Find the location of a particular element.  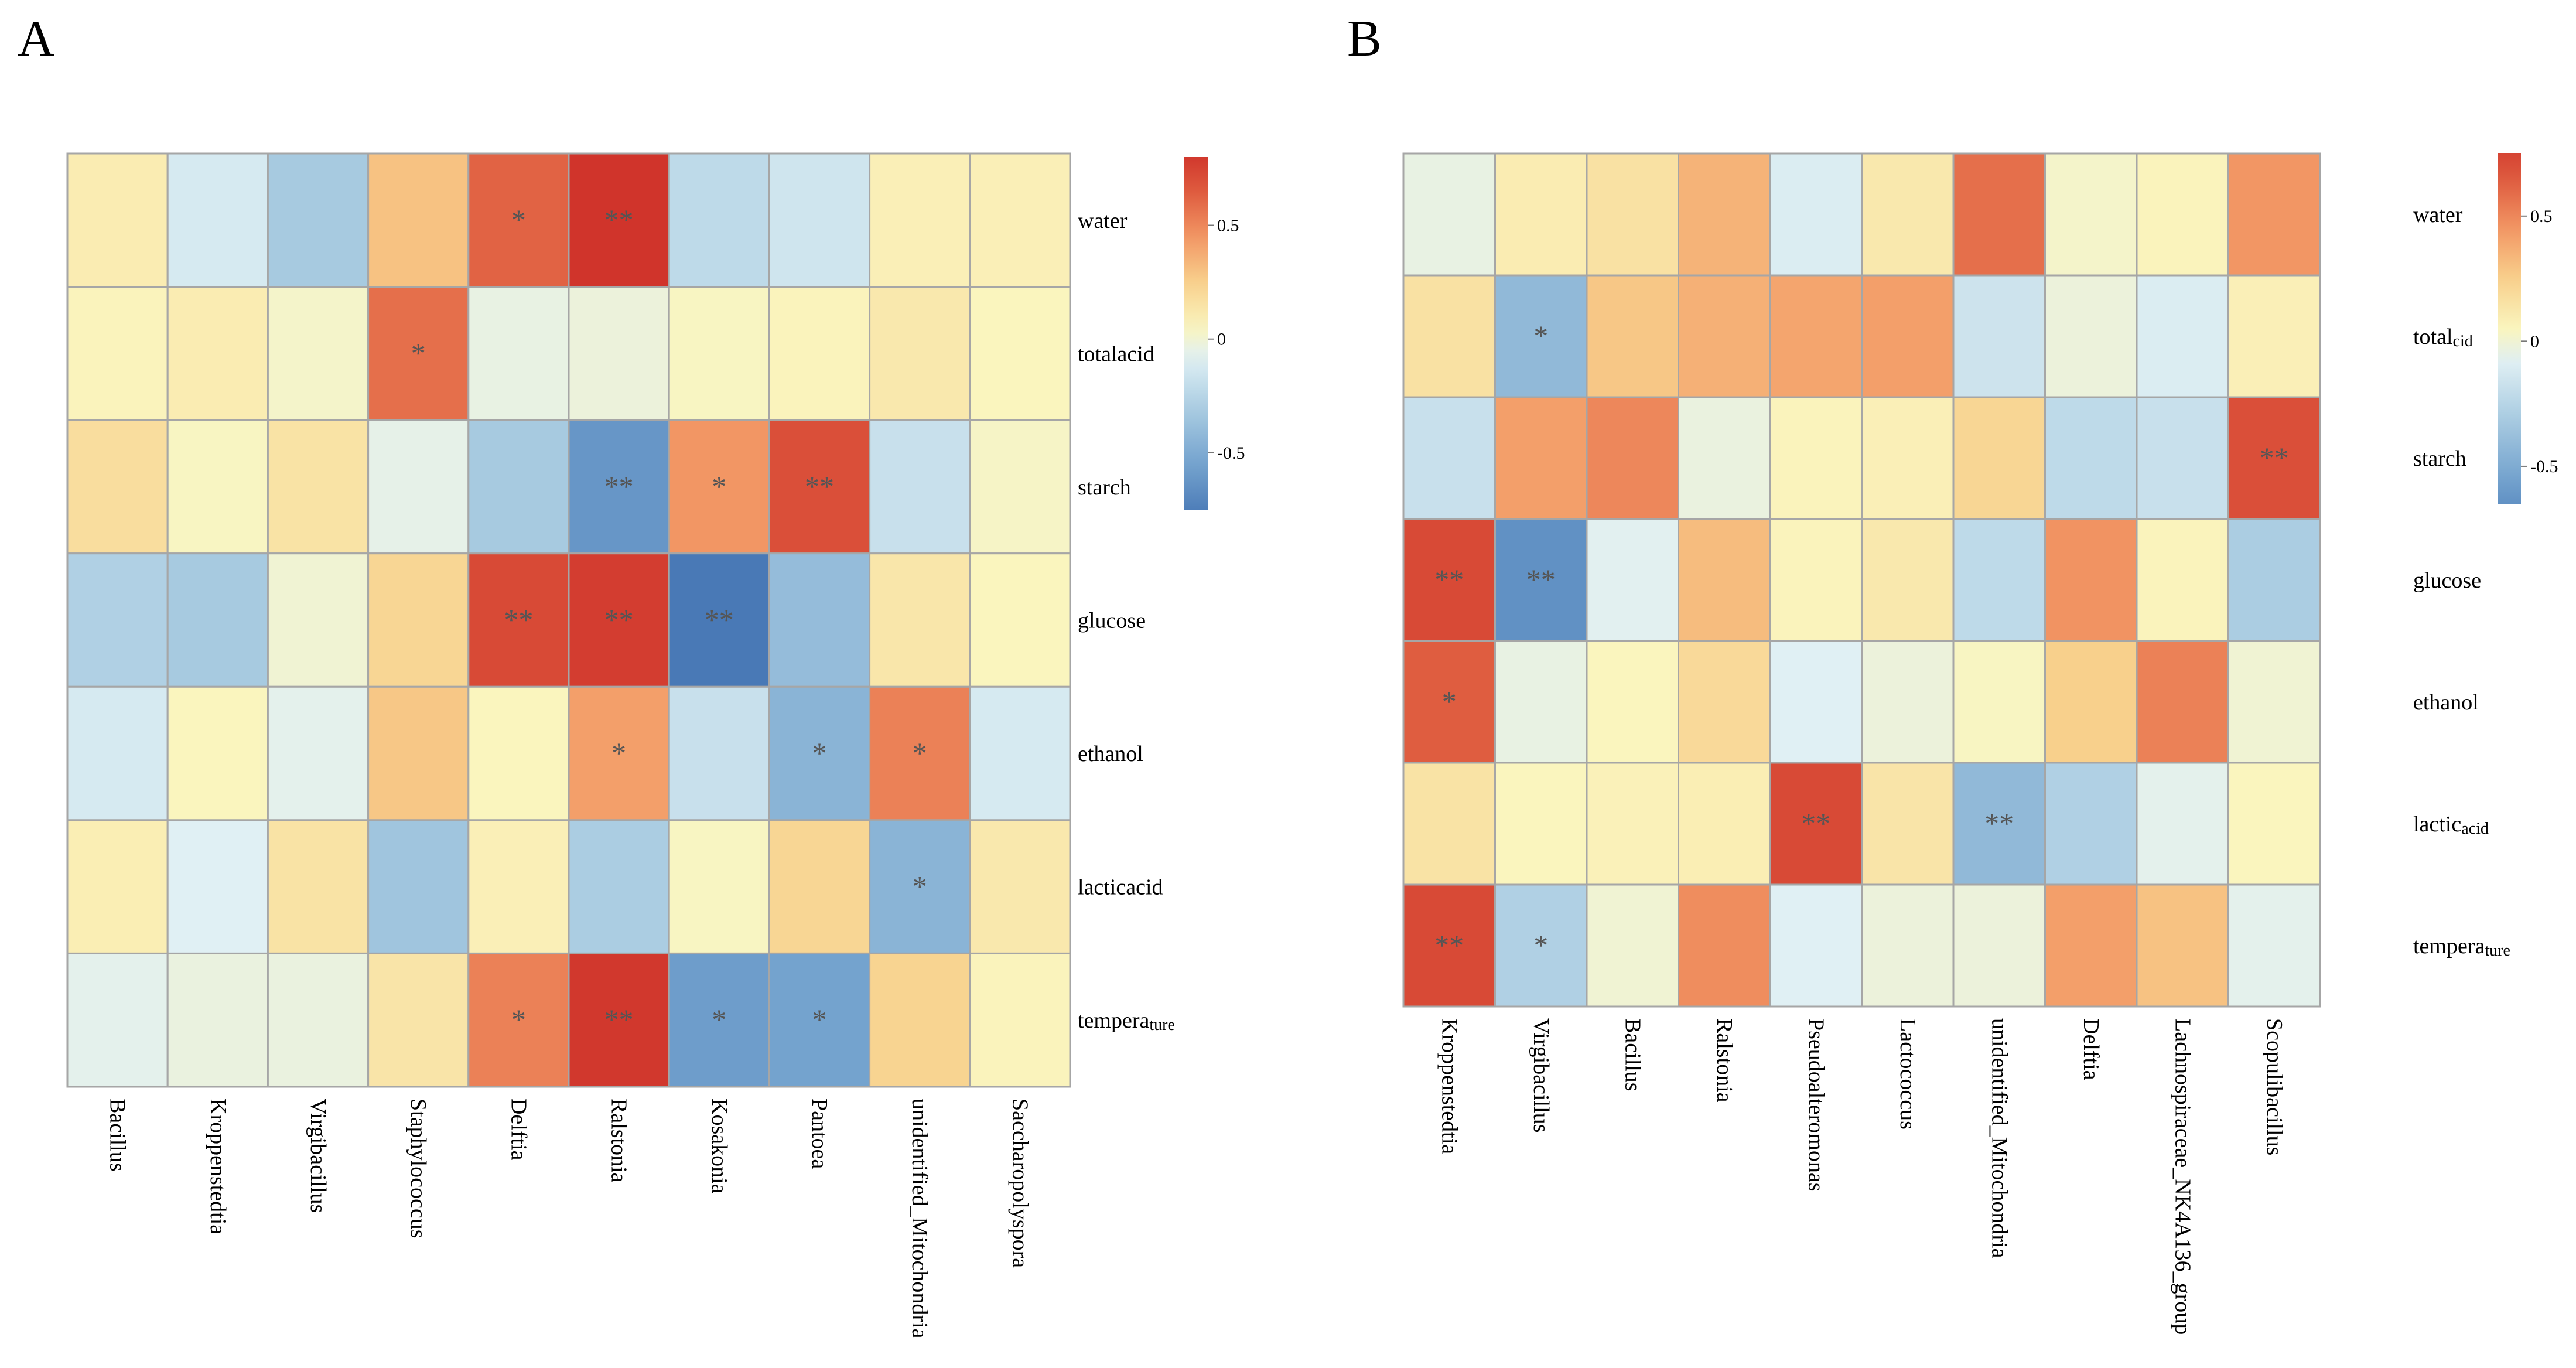

column-label: Scopulibacillus is located at coordinates (2274, 1086).